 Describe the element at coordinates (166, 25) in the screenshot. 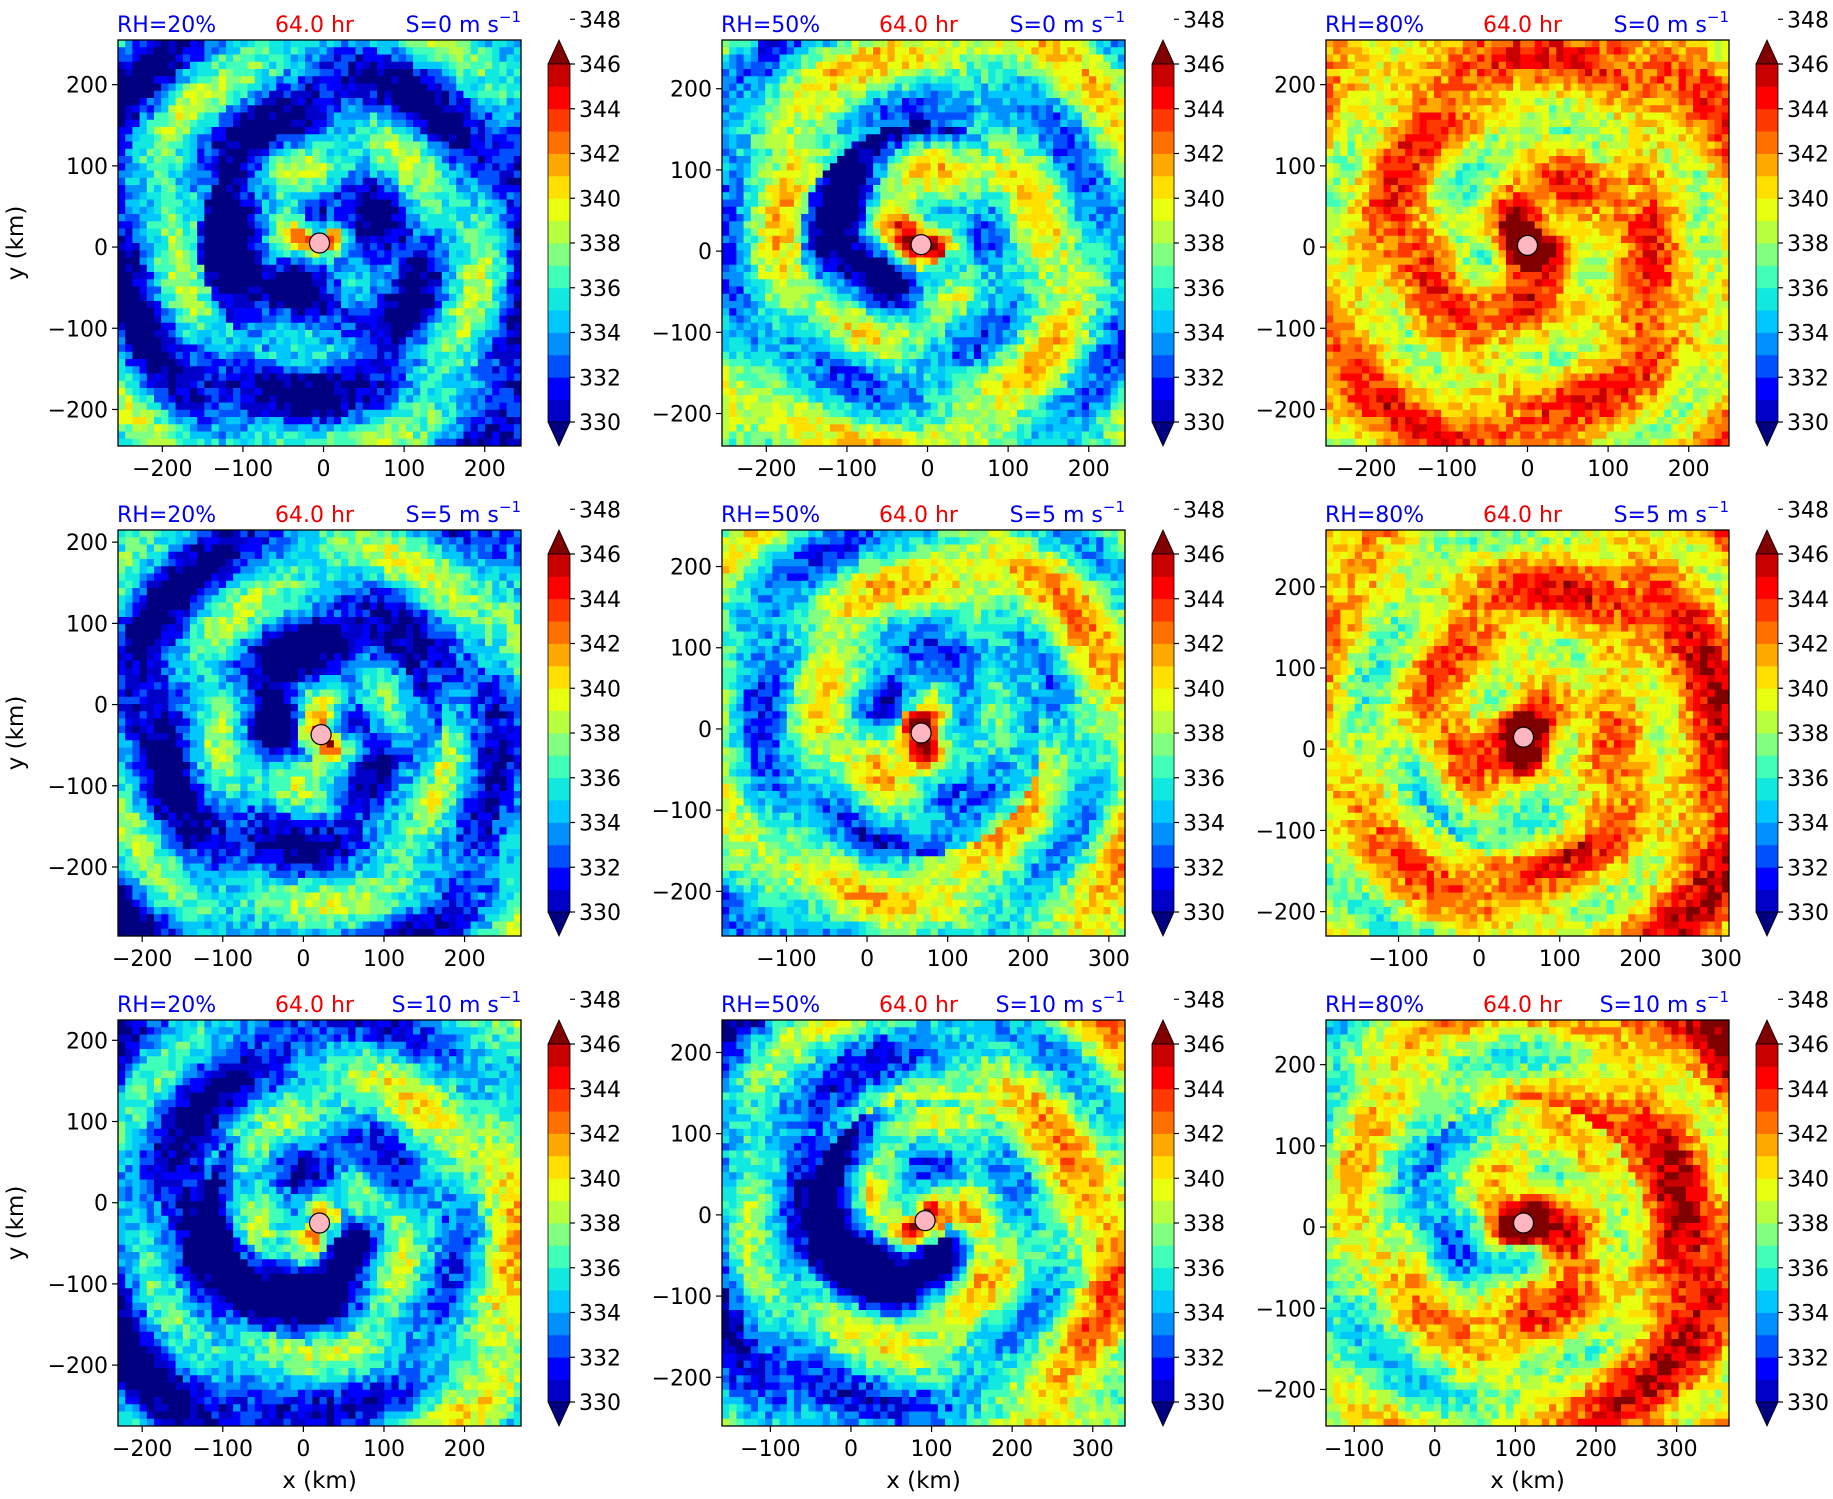

I see `rh-title: RH=20%` at that location.